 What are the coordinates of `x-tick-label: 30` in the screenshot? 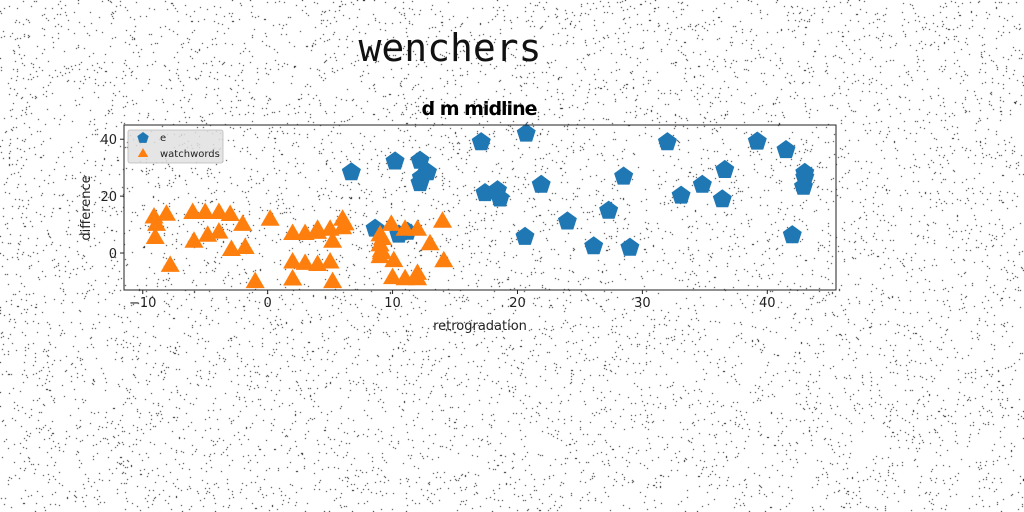 It's located at (642, 303).